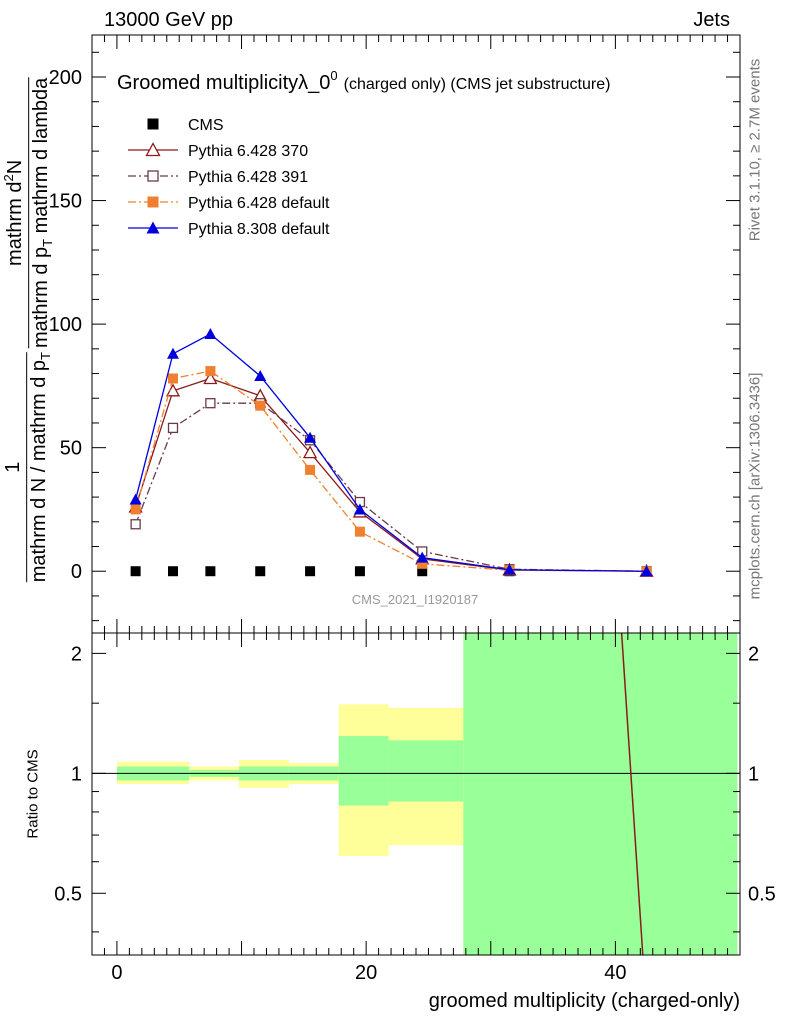  I want to click on x-tick-label-1: 20, so click(366, 973).